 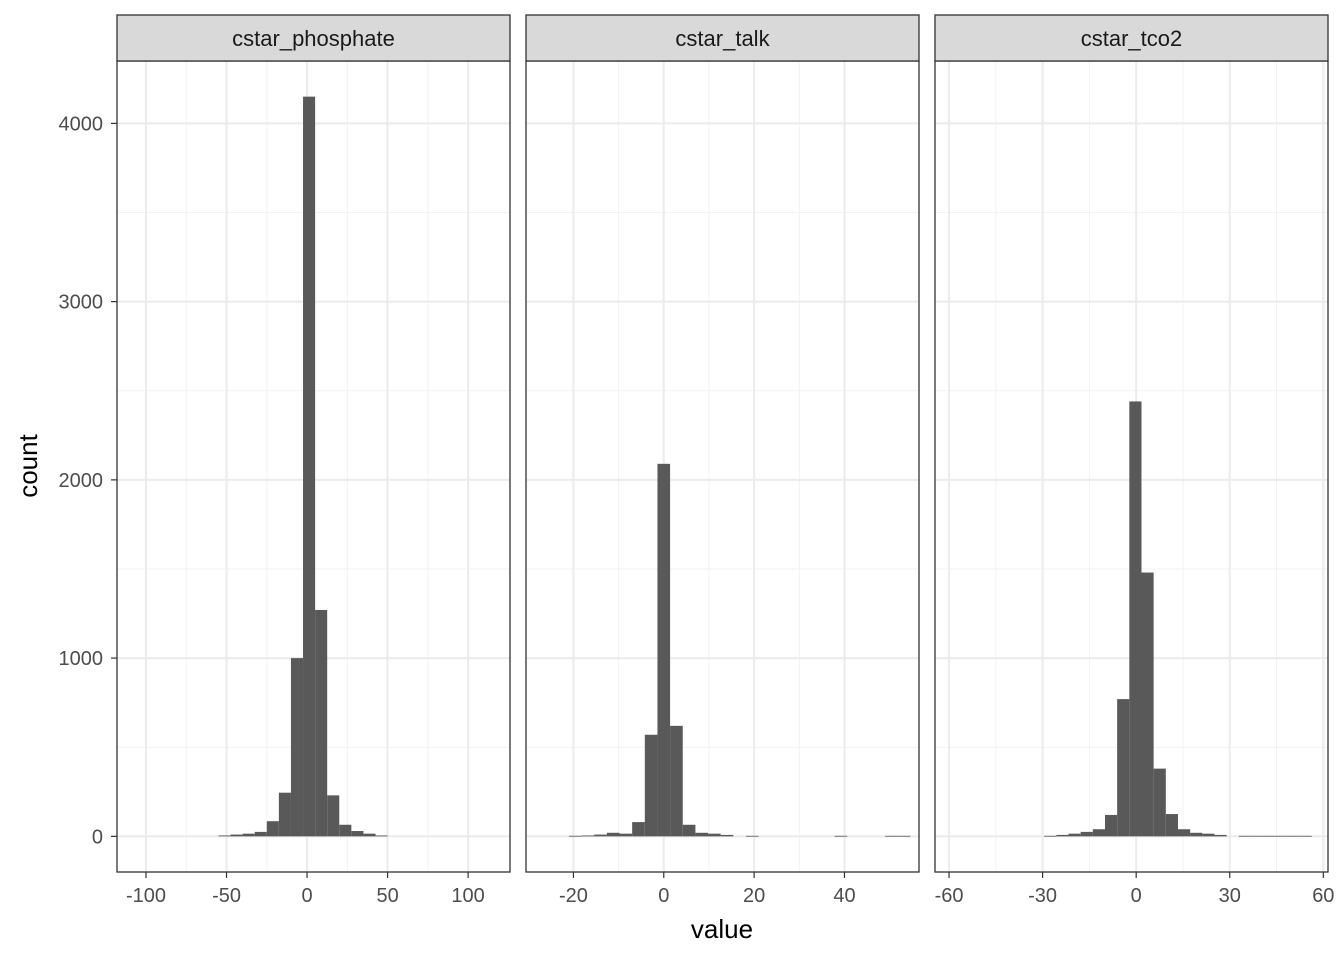 What do you see at coordinates (81, 124) in the screenshot?
I see `y-tick-label: 4000` at bounding box center [81, 124].